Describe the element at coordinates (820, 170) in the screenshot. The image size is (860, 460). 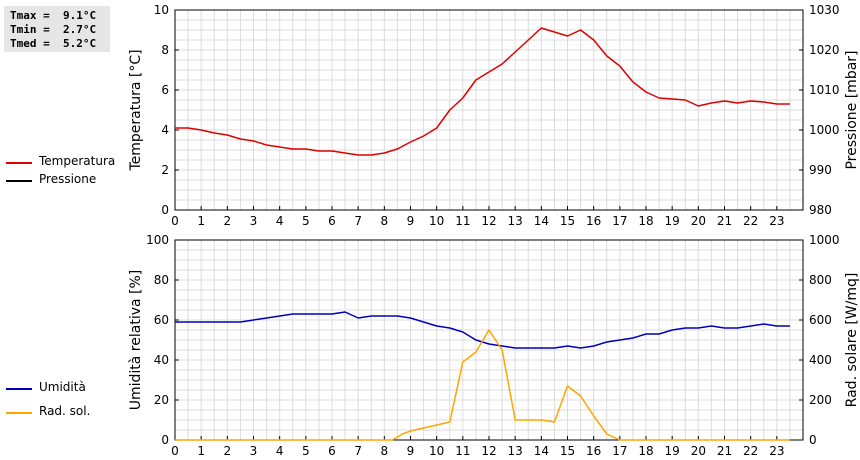
I see `top-y-right-tick-label: 990` at that location.